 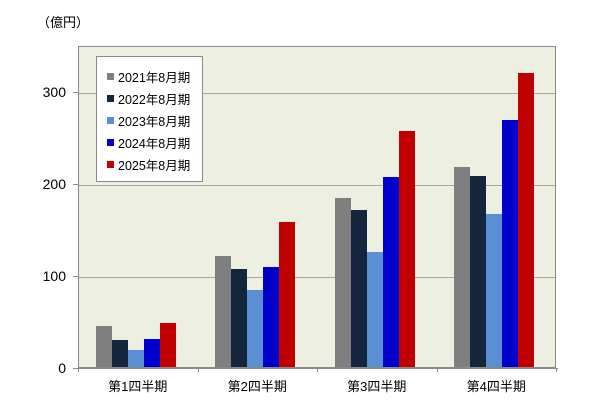 What do you see at coordinates (462, 267) in the screenshot?
I see `bar-2021年8月期-第4四半期` at bounding box center [462, 267].